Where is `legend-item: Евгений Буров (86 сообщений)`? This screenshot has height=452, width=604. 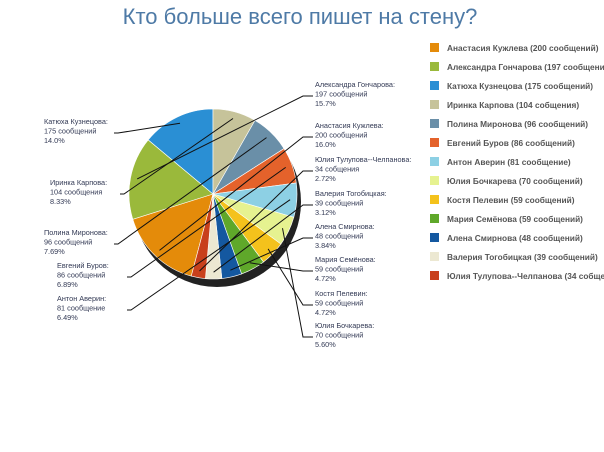 legend-item: Евгений Буров (86 сообщений) is located at coordinates (517, 142).